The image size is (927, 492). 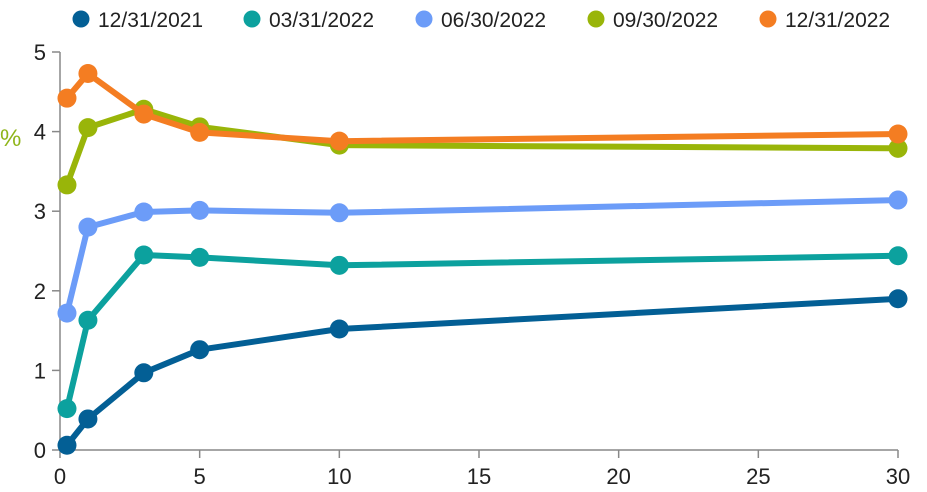 What do you see at coordinates (837, 20) in the screenshot?
I see `legend-label: 12/31/2022` at bounding box center [837, 20].